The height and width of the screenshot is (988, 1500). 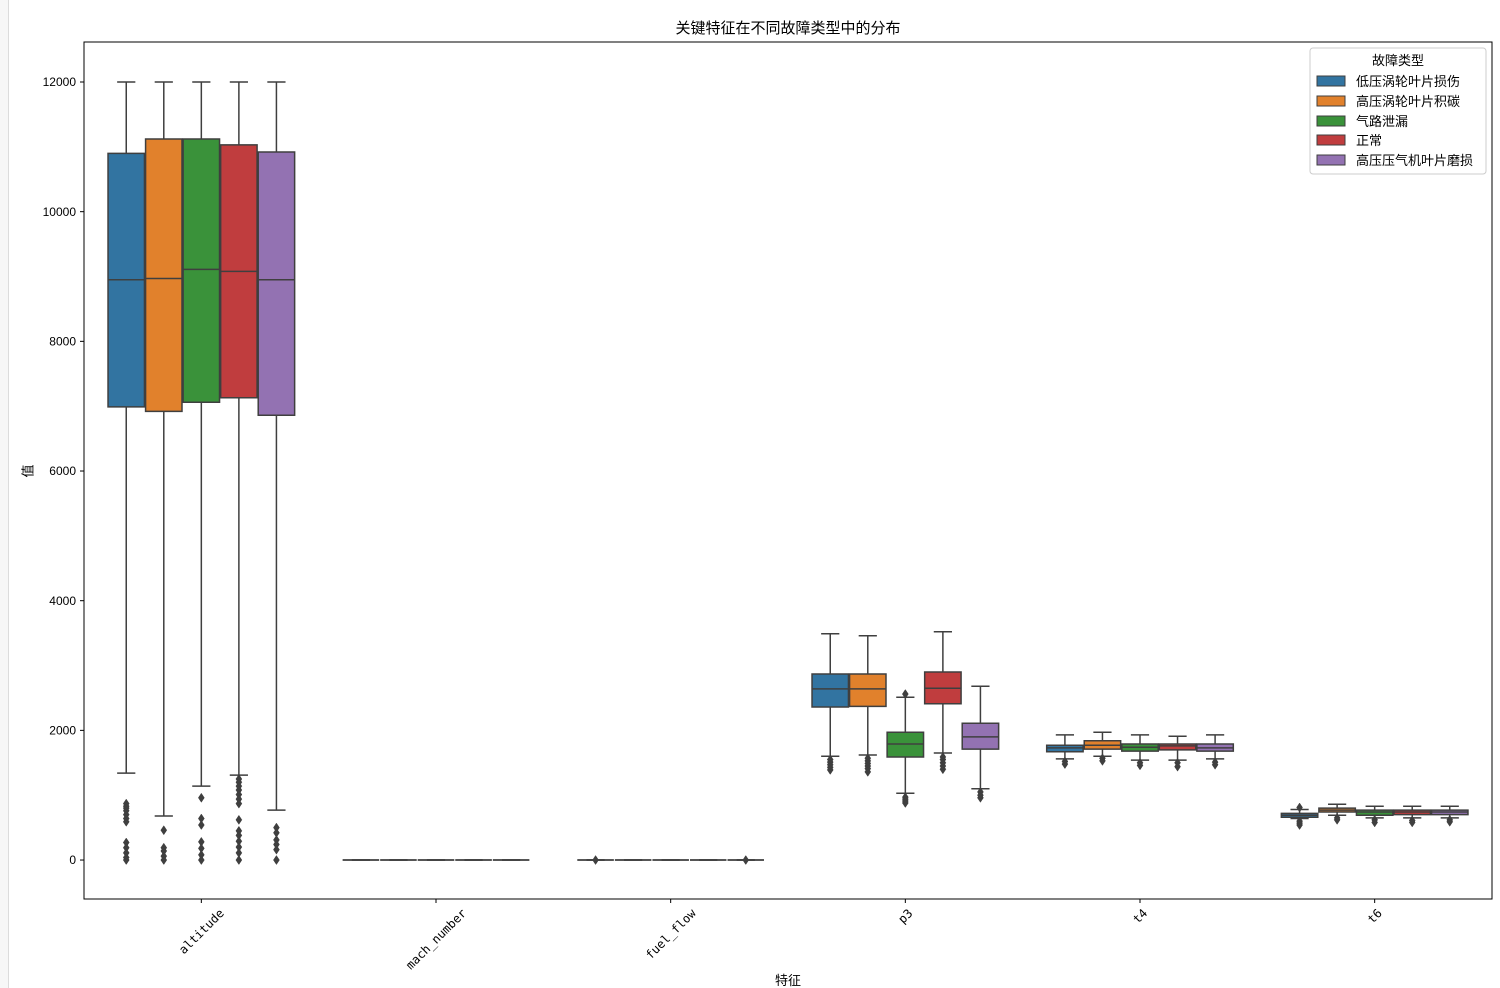 I want to click on legend-frame, so click(x=1398, y=111).